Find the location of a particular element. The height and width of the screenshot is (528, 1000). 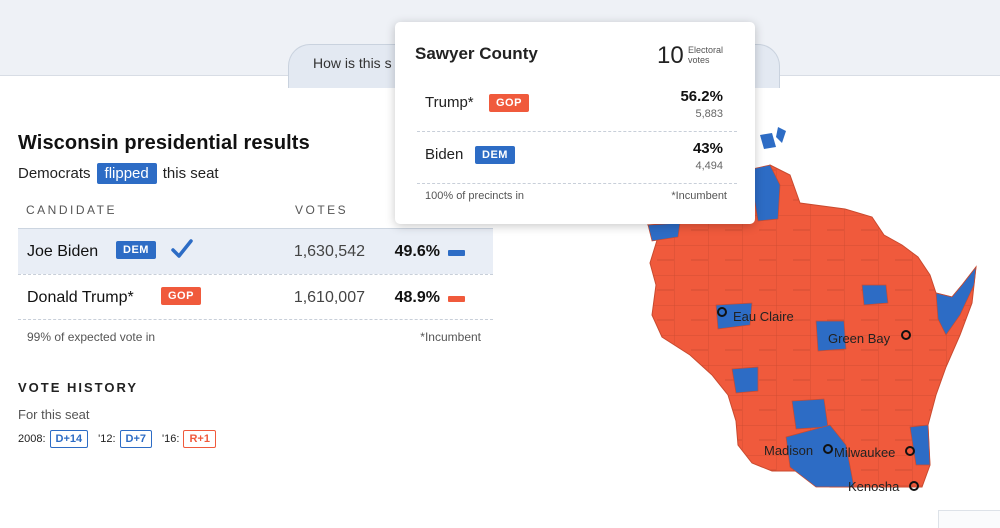

corner-control is located at coordinates (969, 519).